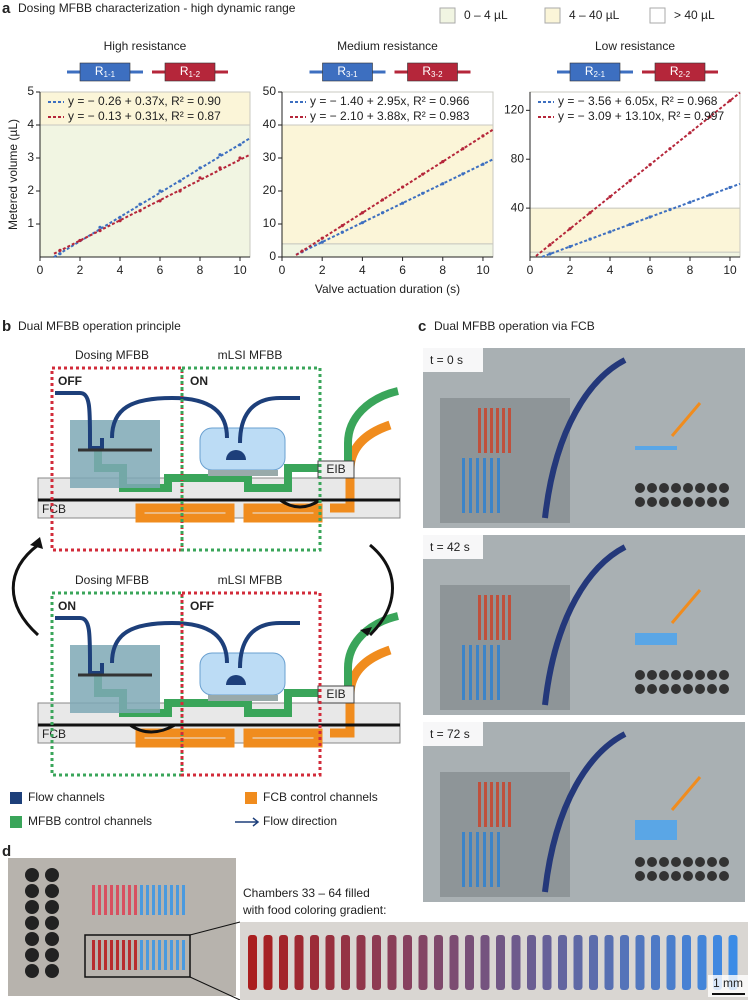  What do you see at coordinates (199, 381) in the screenshot?
I see `state-label: ON` at bounding box center [199, 381].